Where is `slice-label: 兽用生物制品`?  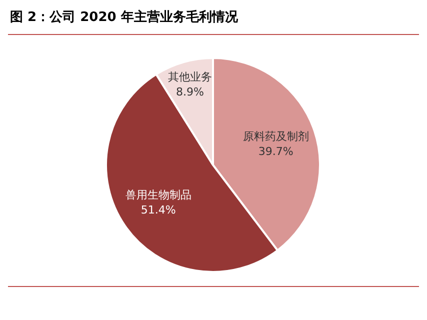
slice-label: 兽用生物制品 is located at coordinates (158, 195).